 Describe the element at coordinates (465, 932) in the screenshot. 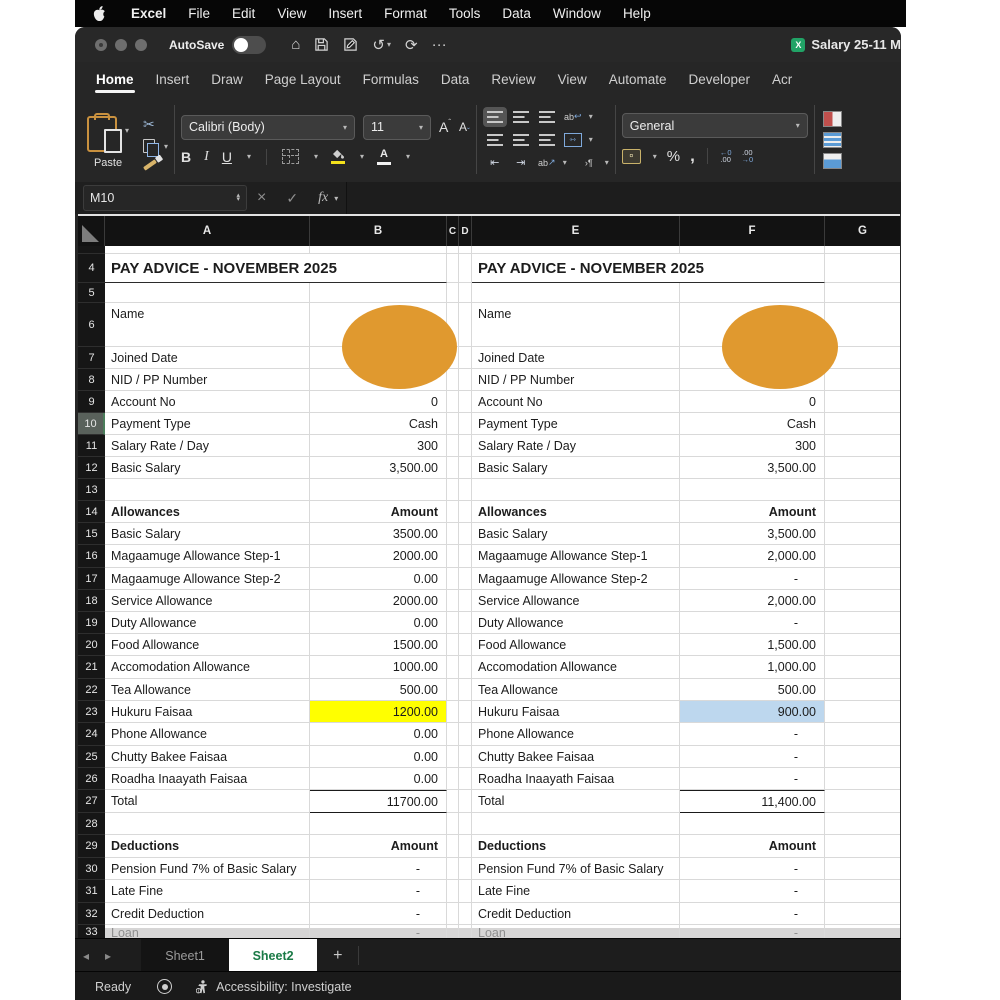

I see `cell-D33` at that location.